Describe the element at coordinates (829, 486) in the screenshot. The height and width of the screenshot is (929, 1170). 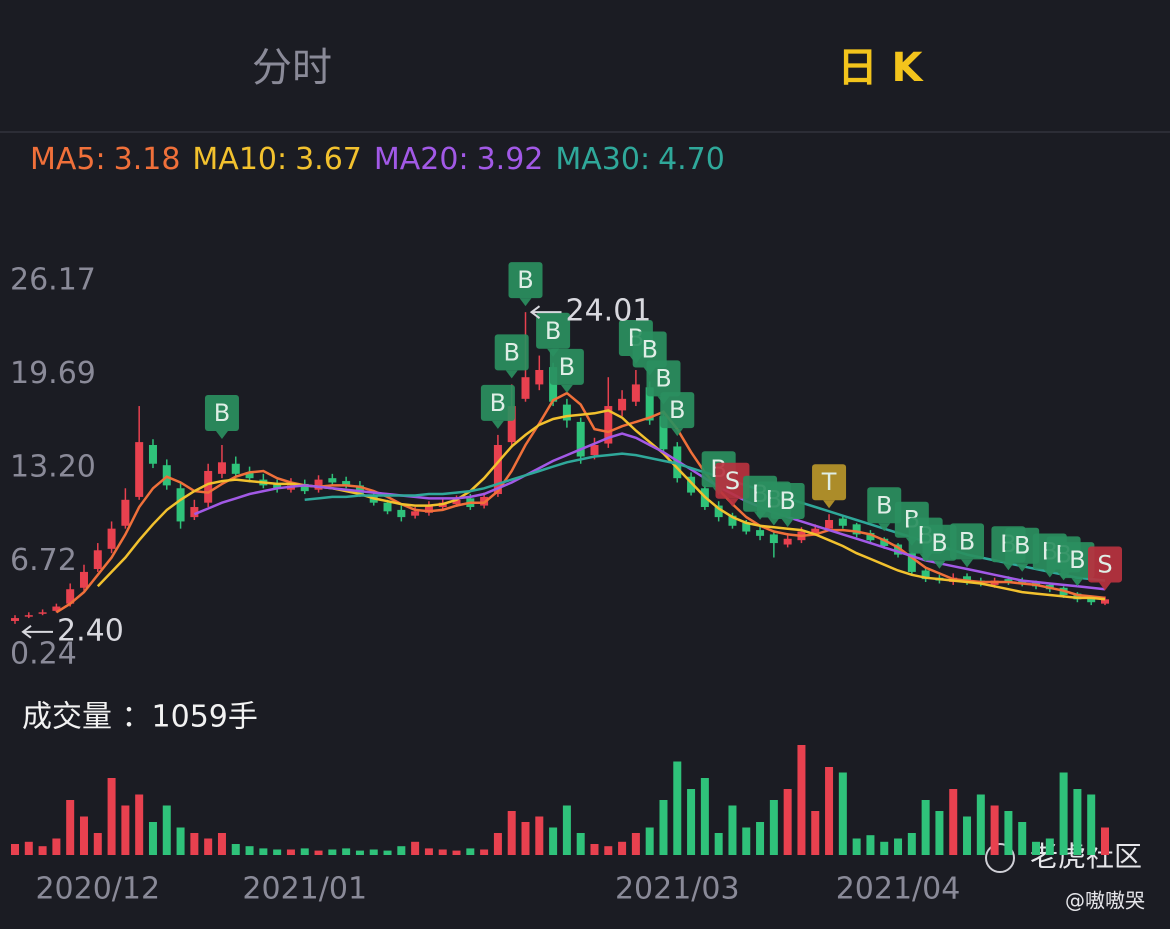
I see `signal-badge: T` at that location.